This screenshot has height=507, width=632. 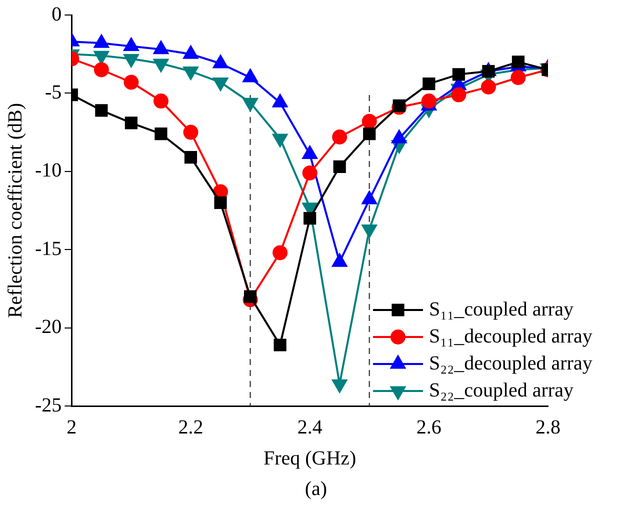 I want to click on text: (a), so click(x=316, y=489).